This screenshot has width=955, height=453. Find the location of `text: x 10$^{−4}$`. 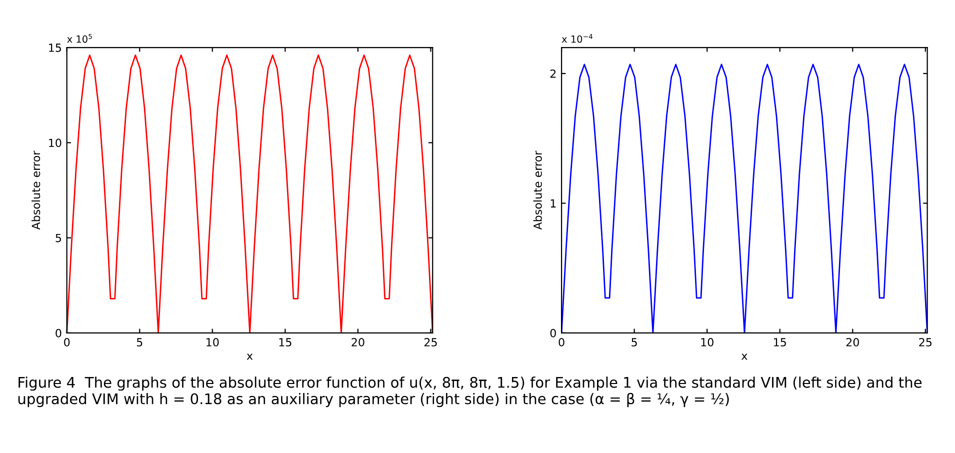

text: x 10$^{−4}$ is located at coordinates (577, 38).